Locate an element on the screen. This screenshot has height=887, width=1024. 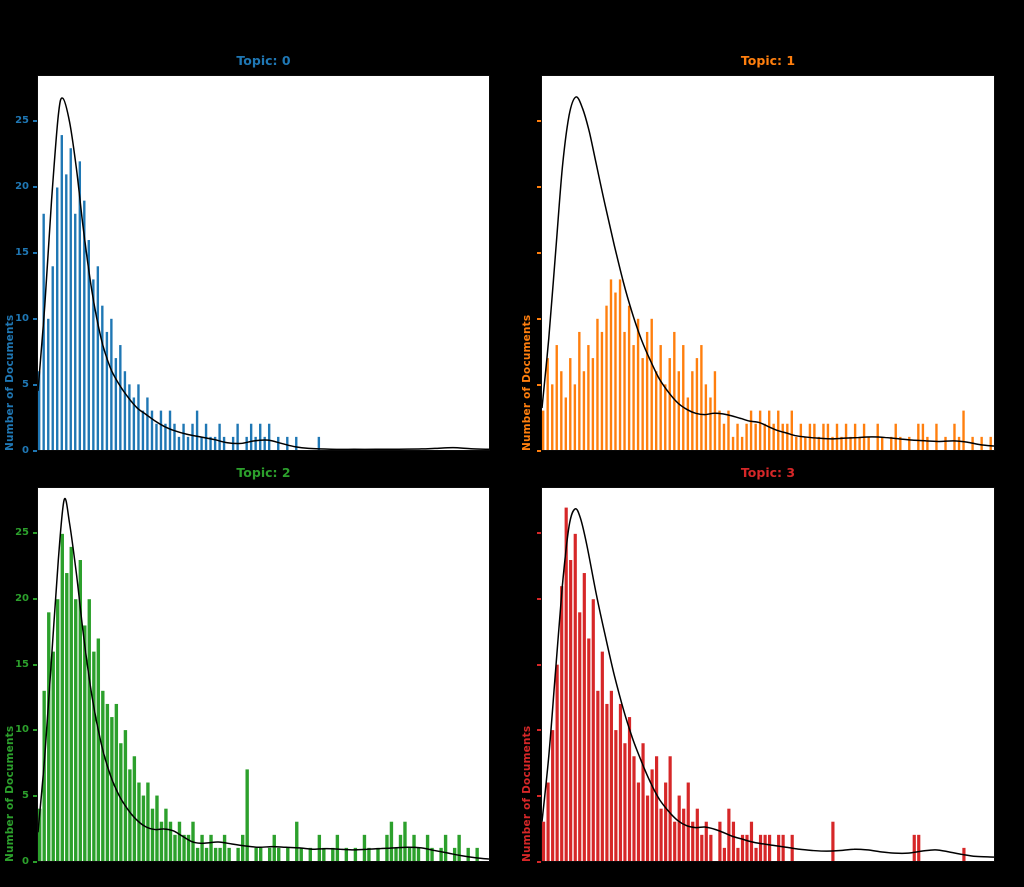
subplot-title: Topic: 2 is located at coordinates (263, 472).